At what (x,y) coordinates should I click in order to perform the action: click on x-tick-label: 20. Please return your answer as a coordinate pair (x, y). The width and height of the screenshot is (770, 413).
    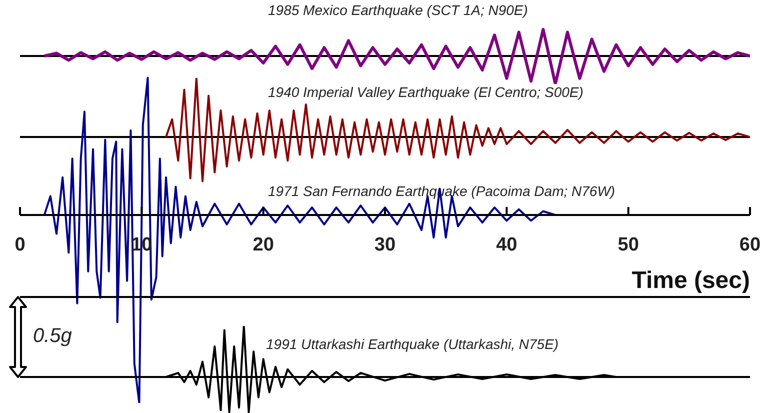
    Looking at the image, I should click on (263, 245).